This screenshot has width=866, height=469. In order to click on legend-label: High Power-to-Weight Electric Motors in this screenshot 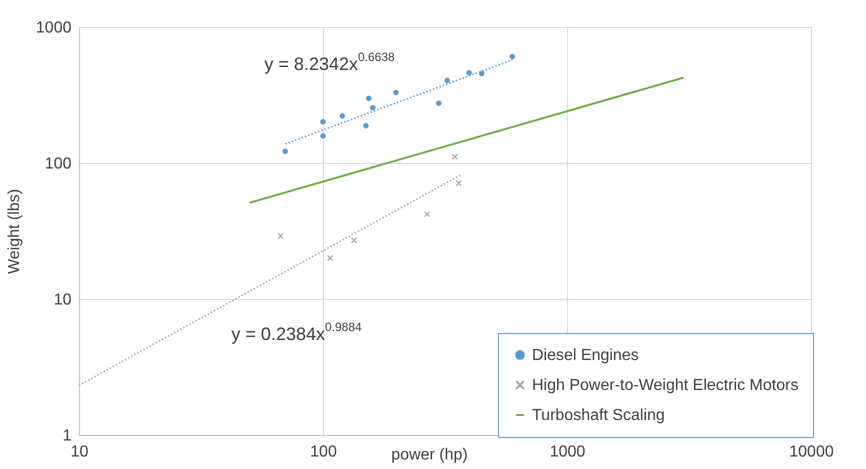, I will do `click(665, 385)`.